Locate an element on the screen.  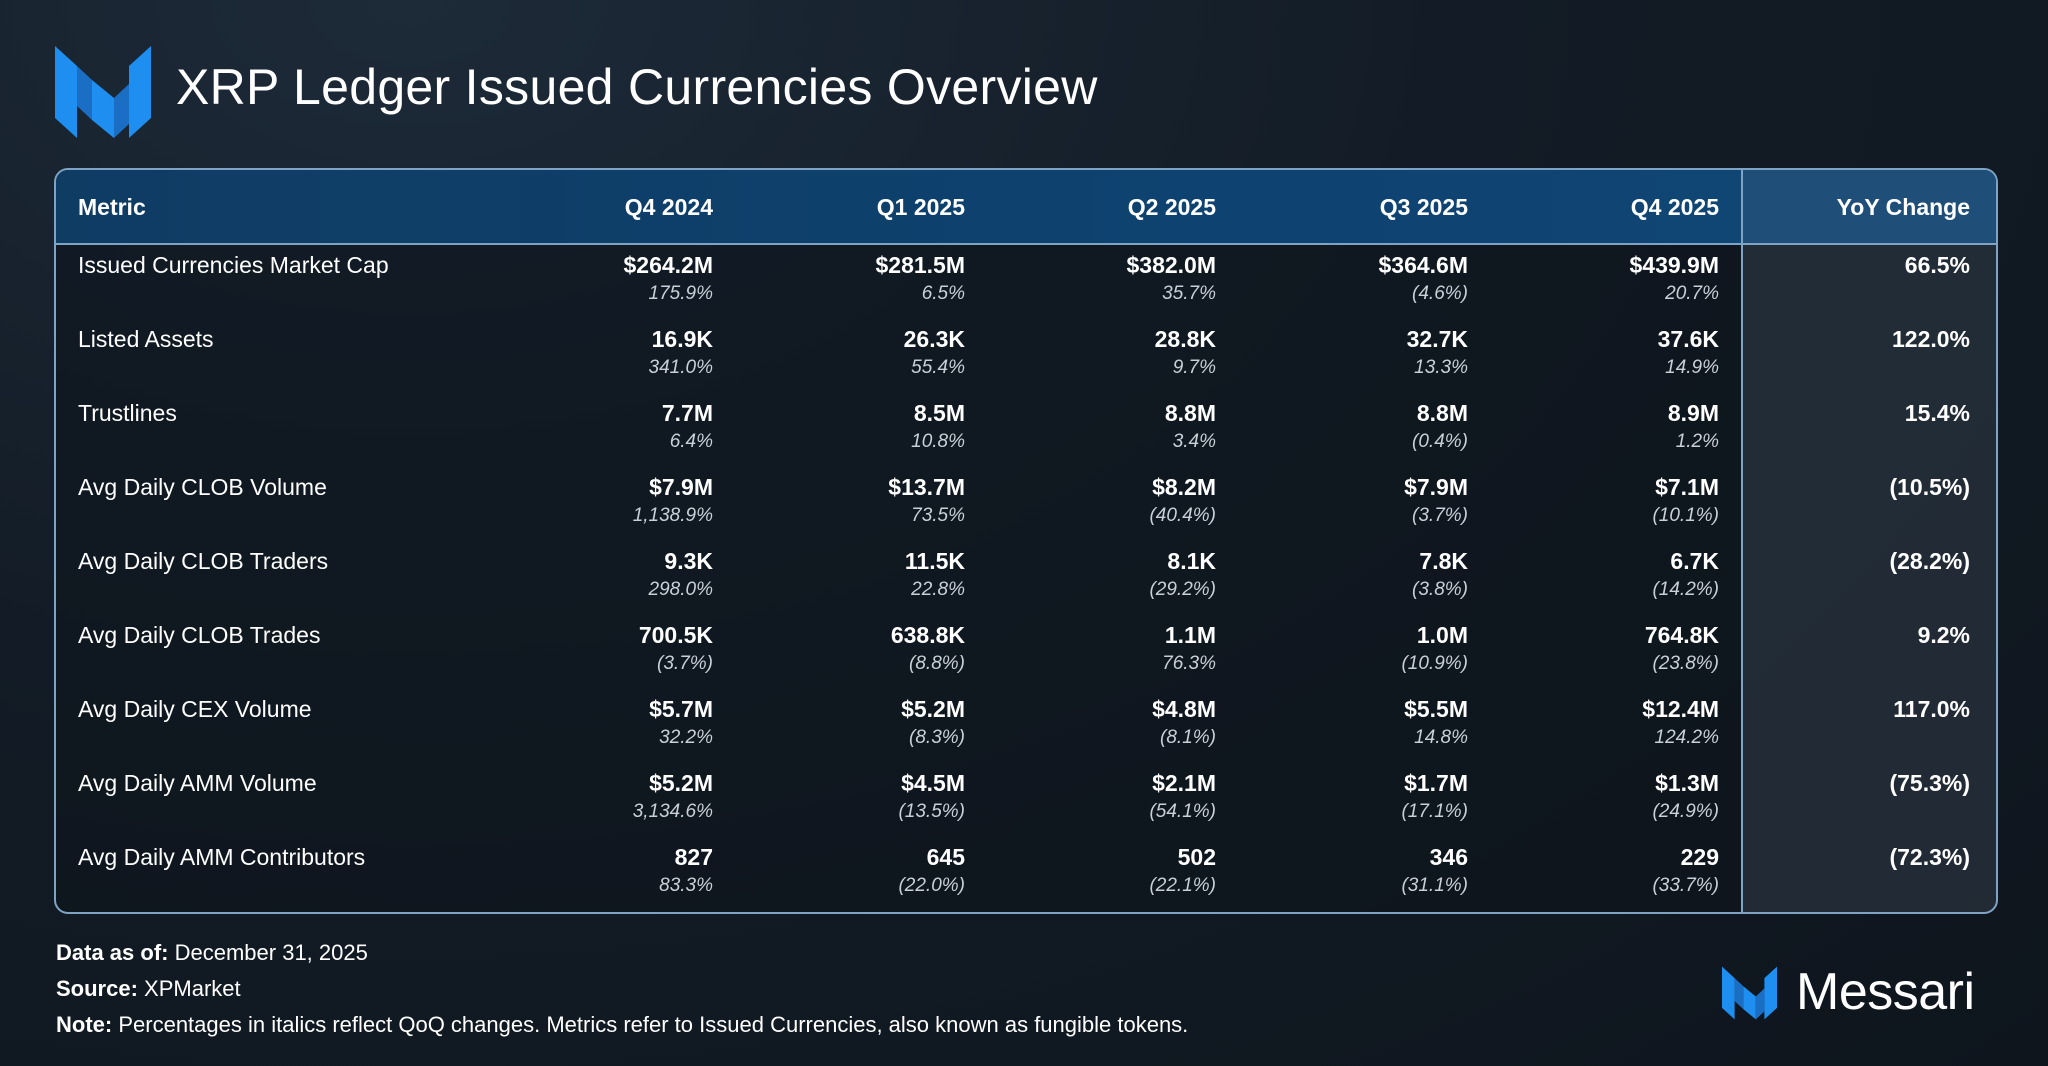
brand-name: Messari is located at coordinates (1885, 992).